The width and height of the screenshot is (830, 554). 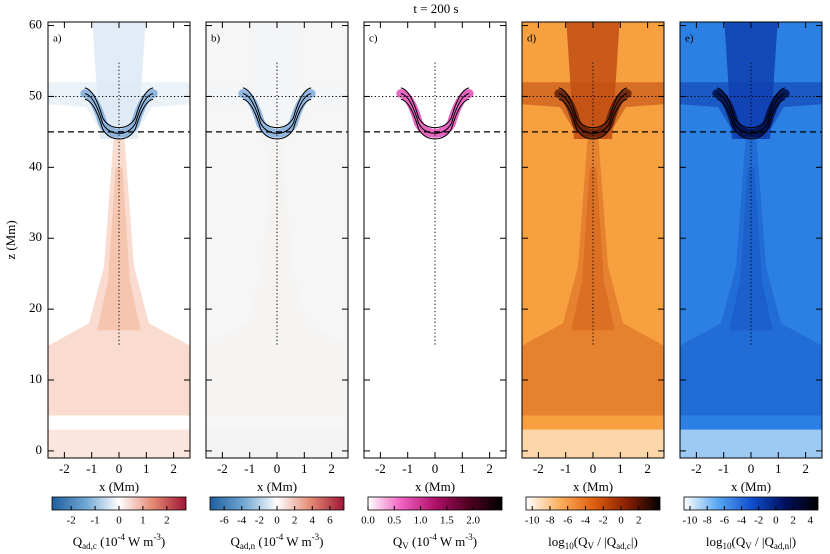 What do you see at coordinates (708, 521) in the screenshot?
I see `colorbar-tick-label: -8` at bounding box center [708, 521].